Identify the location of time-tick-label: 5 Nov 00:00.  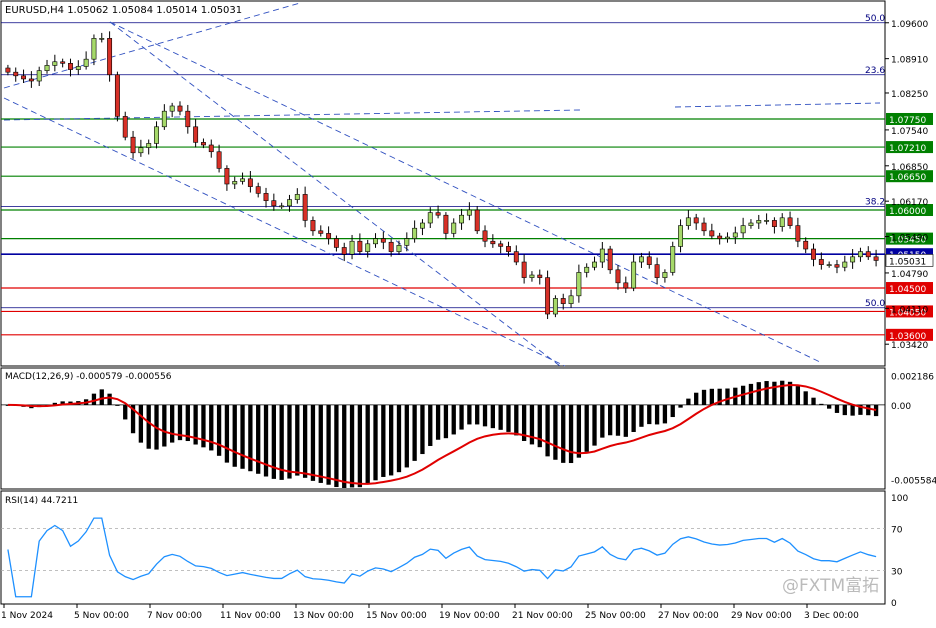
(101, 616).